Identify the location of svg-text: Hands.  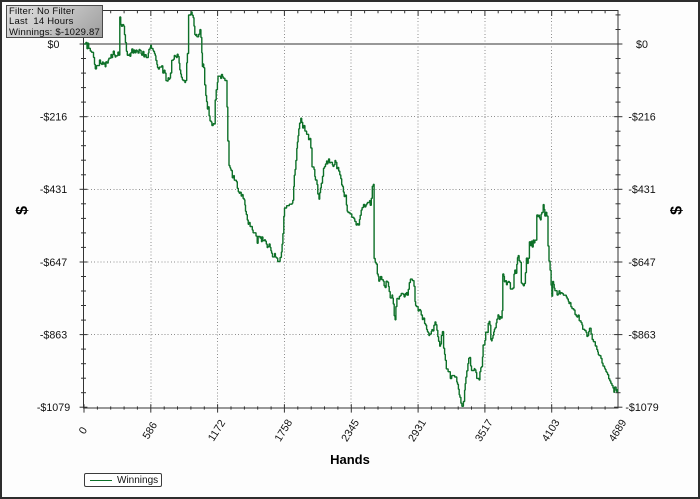
(350, 459).